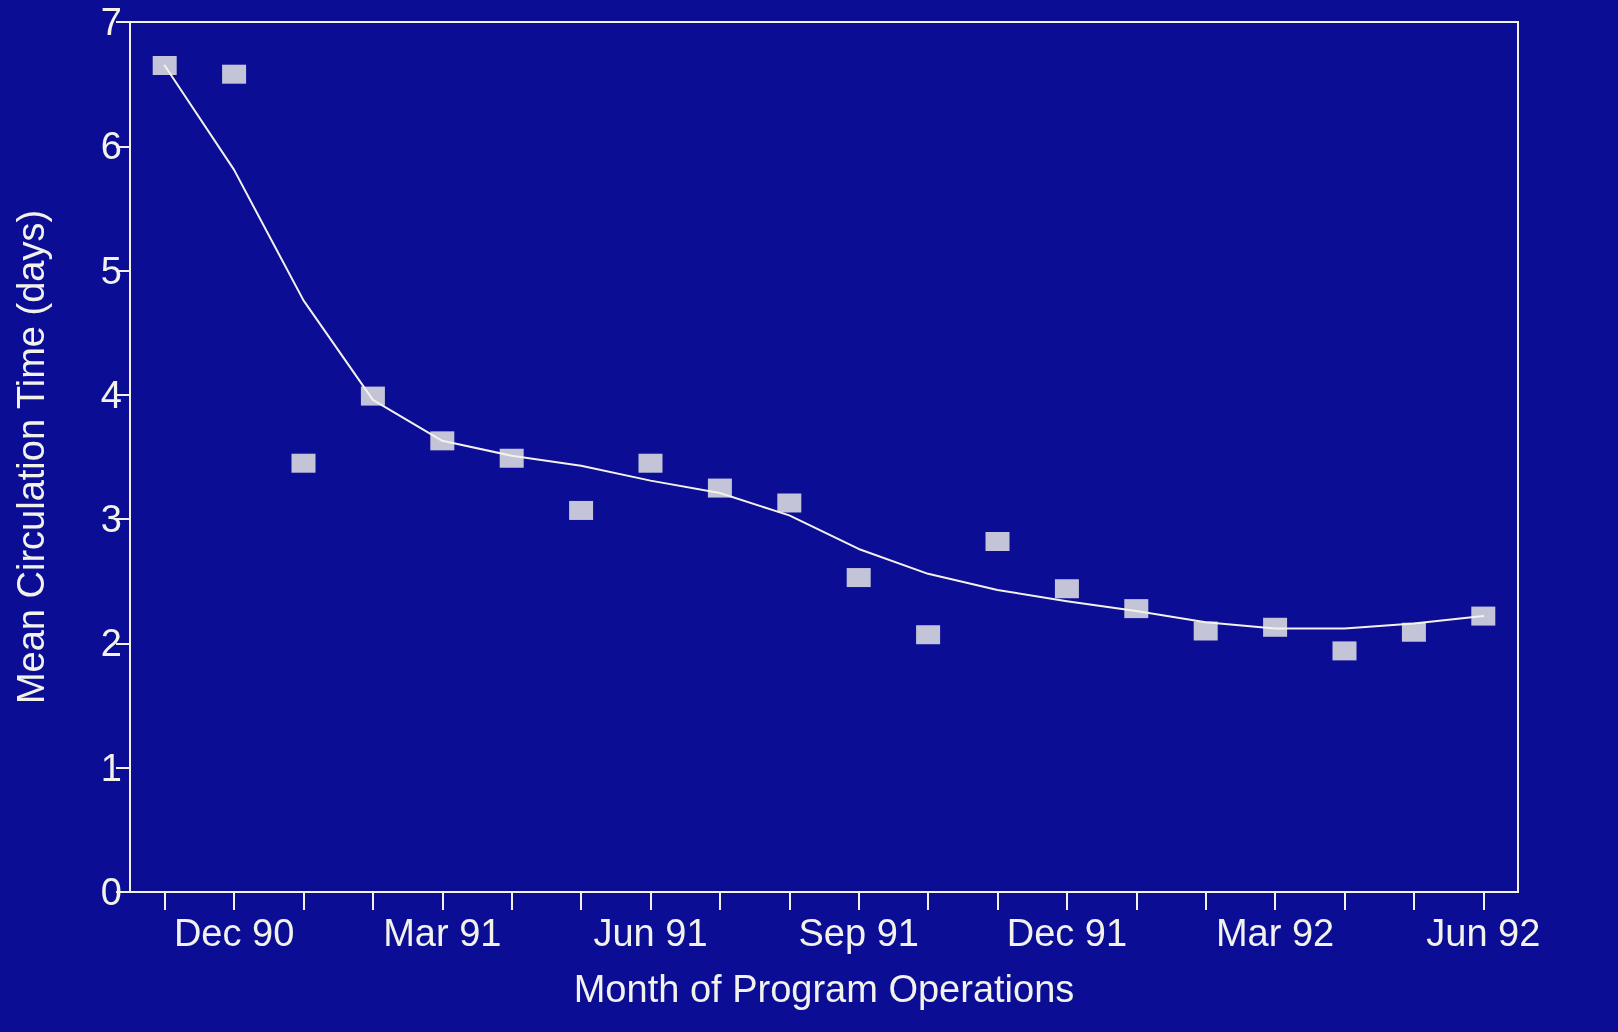 This screenshot has height=1032, width=1618. What do you see at coordinates (111, 22) in the screenshot?
I see `y-tick-label: 7` at bounding box center [111, 22].